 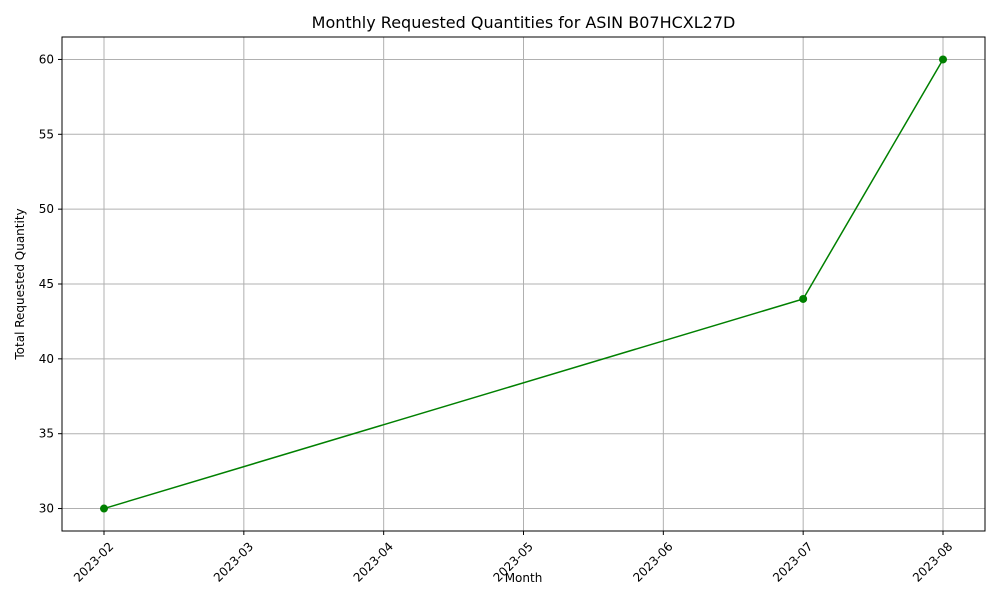 I want to click on x-tick-label: 2023-04, so click(x=373, y=561).